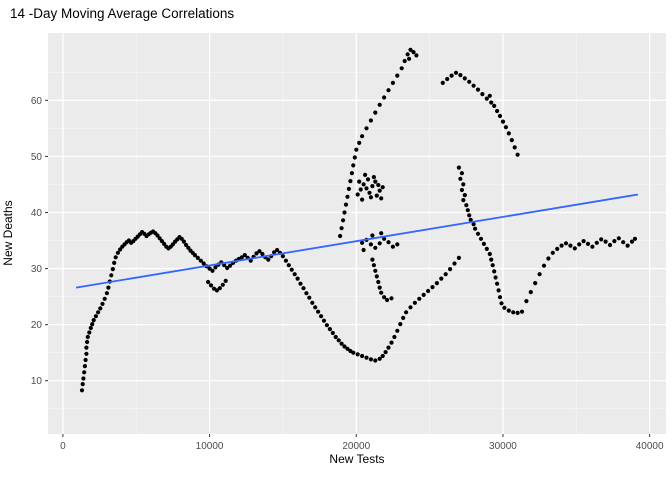  What do you see at coordinates (37, 101) in the screenshot?
I see `y-tick-label: 60` at bounding box center [37, 101].